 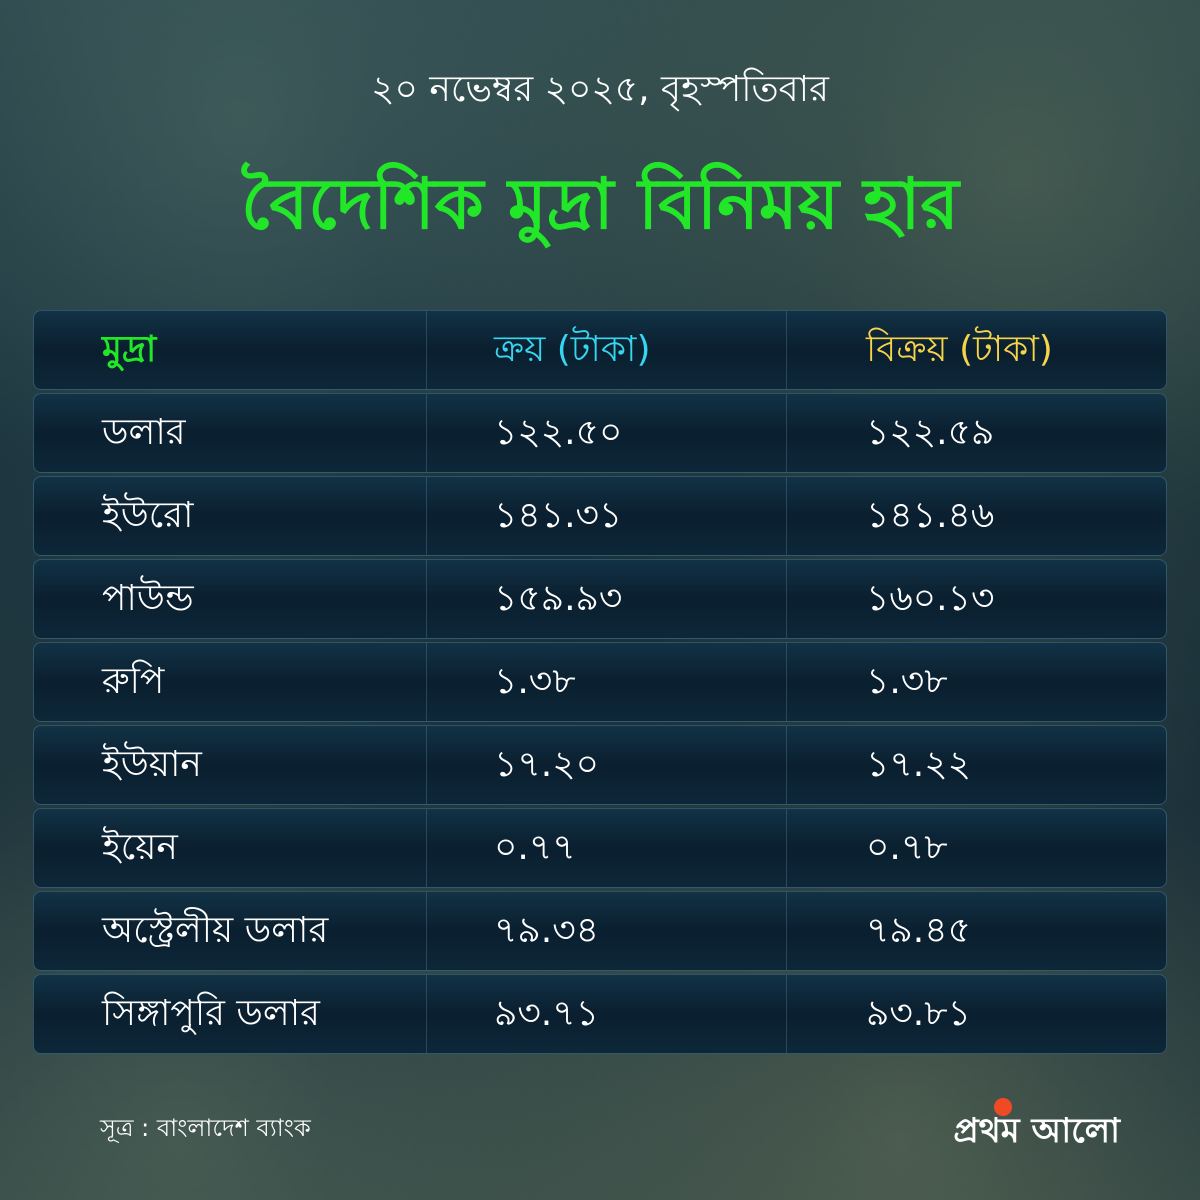 I want to click on cell-currency: রুপি, so click(x=133, y=681).